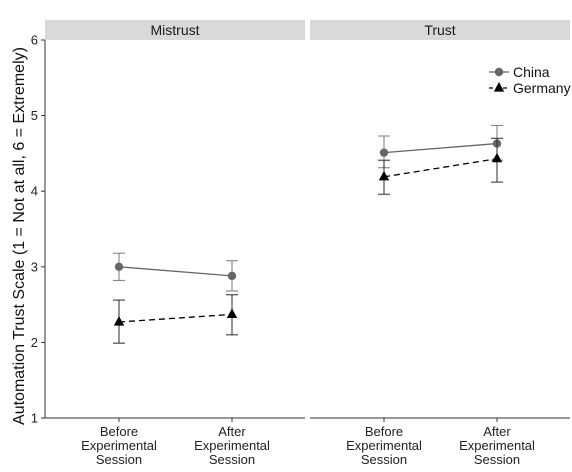  I want to click on y-tick-label: 1, so click(34, 418).